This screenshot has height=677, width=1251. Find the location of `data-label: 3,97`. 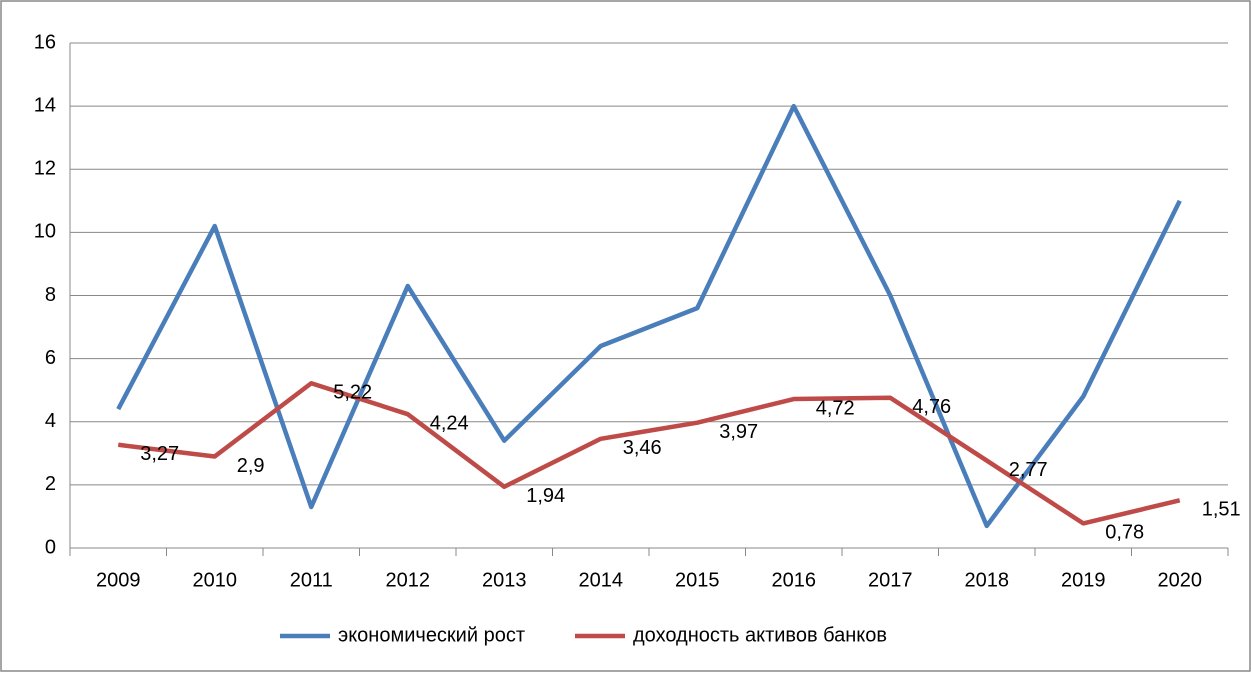

data-label: 3,97 is located at coordinates (738, 432).